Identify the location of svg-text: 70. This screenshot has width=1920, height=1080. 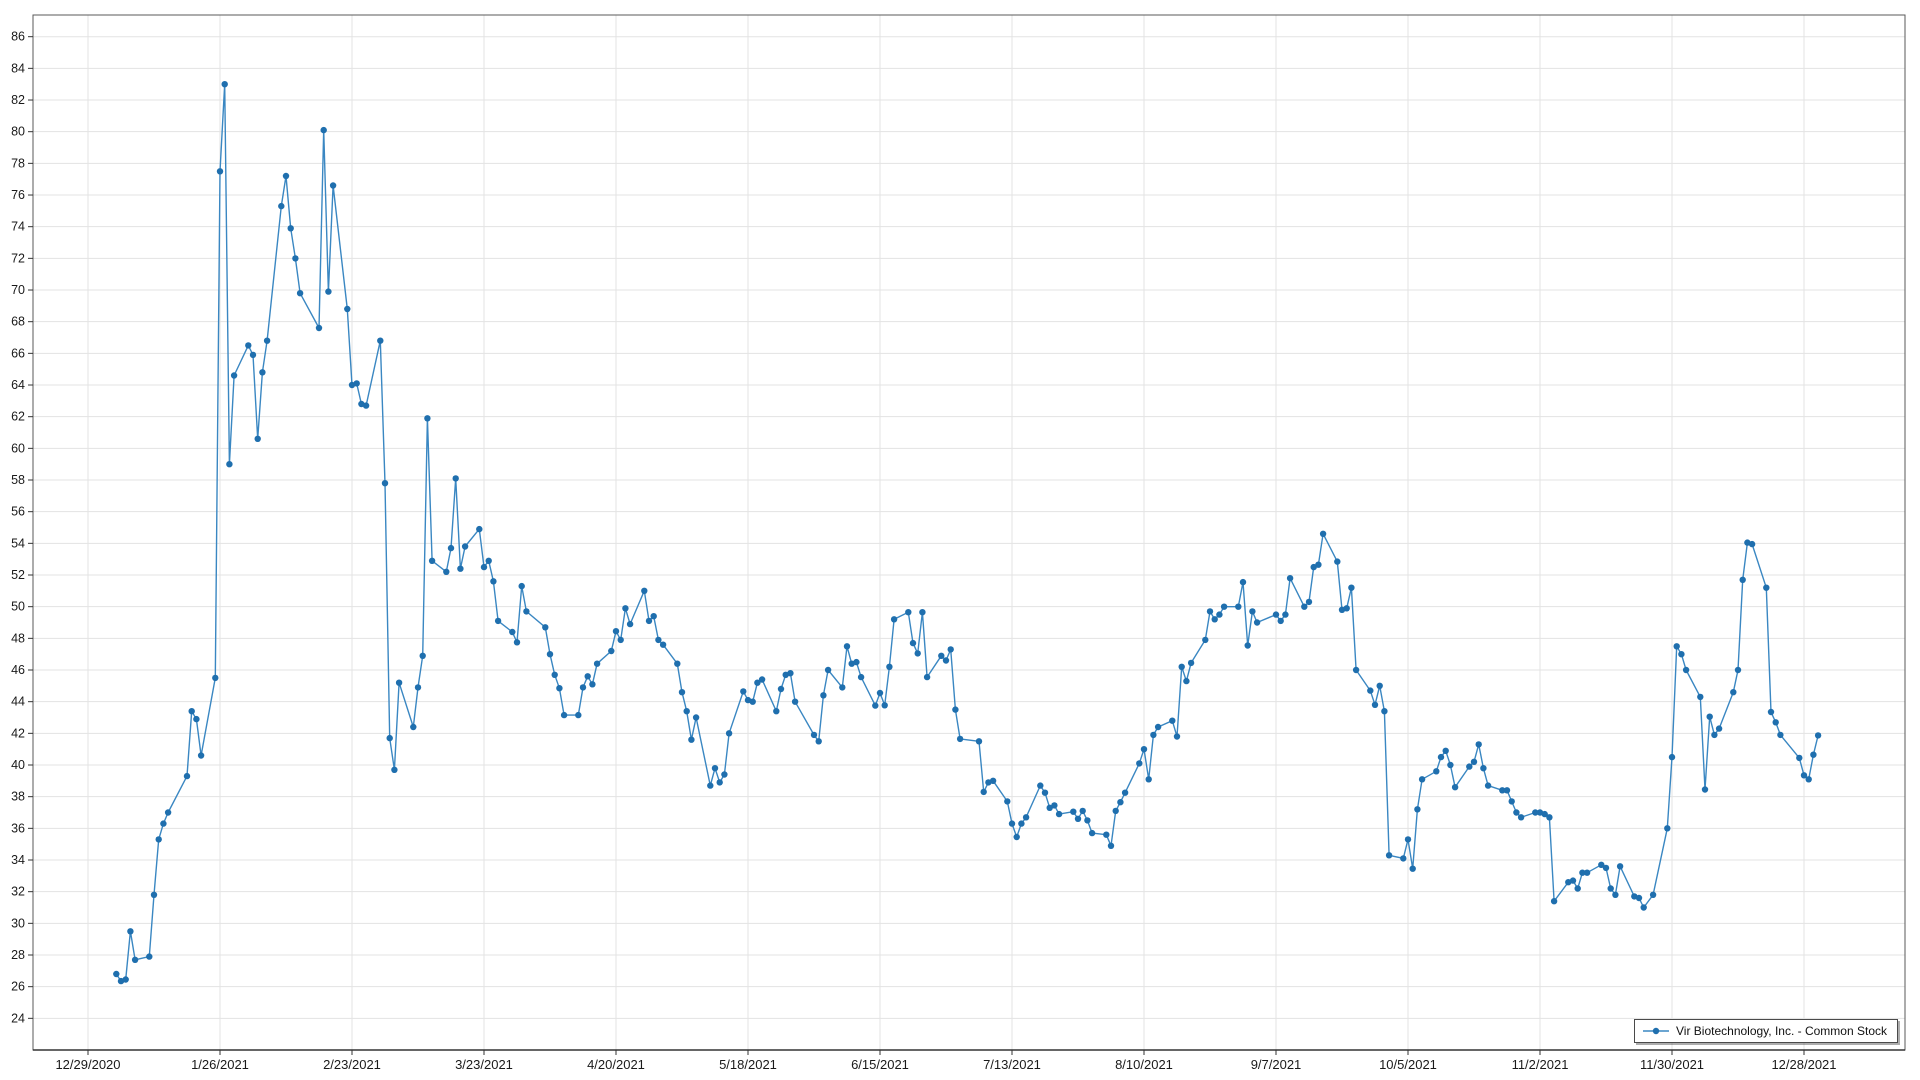
(18, 290).